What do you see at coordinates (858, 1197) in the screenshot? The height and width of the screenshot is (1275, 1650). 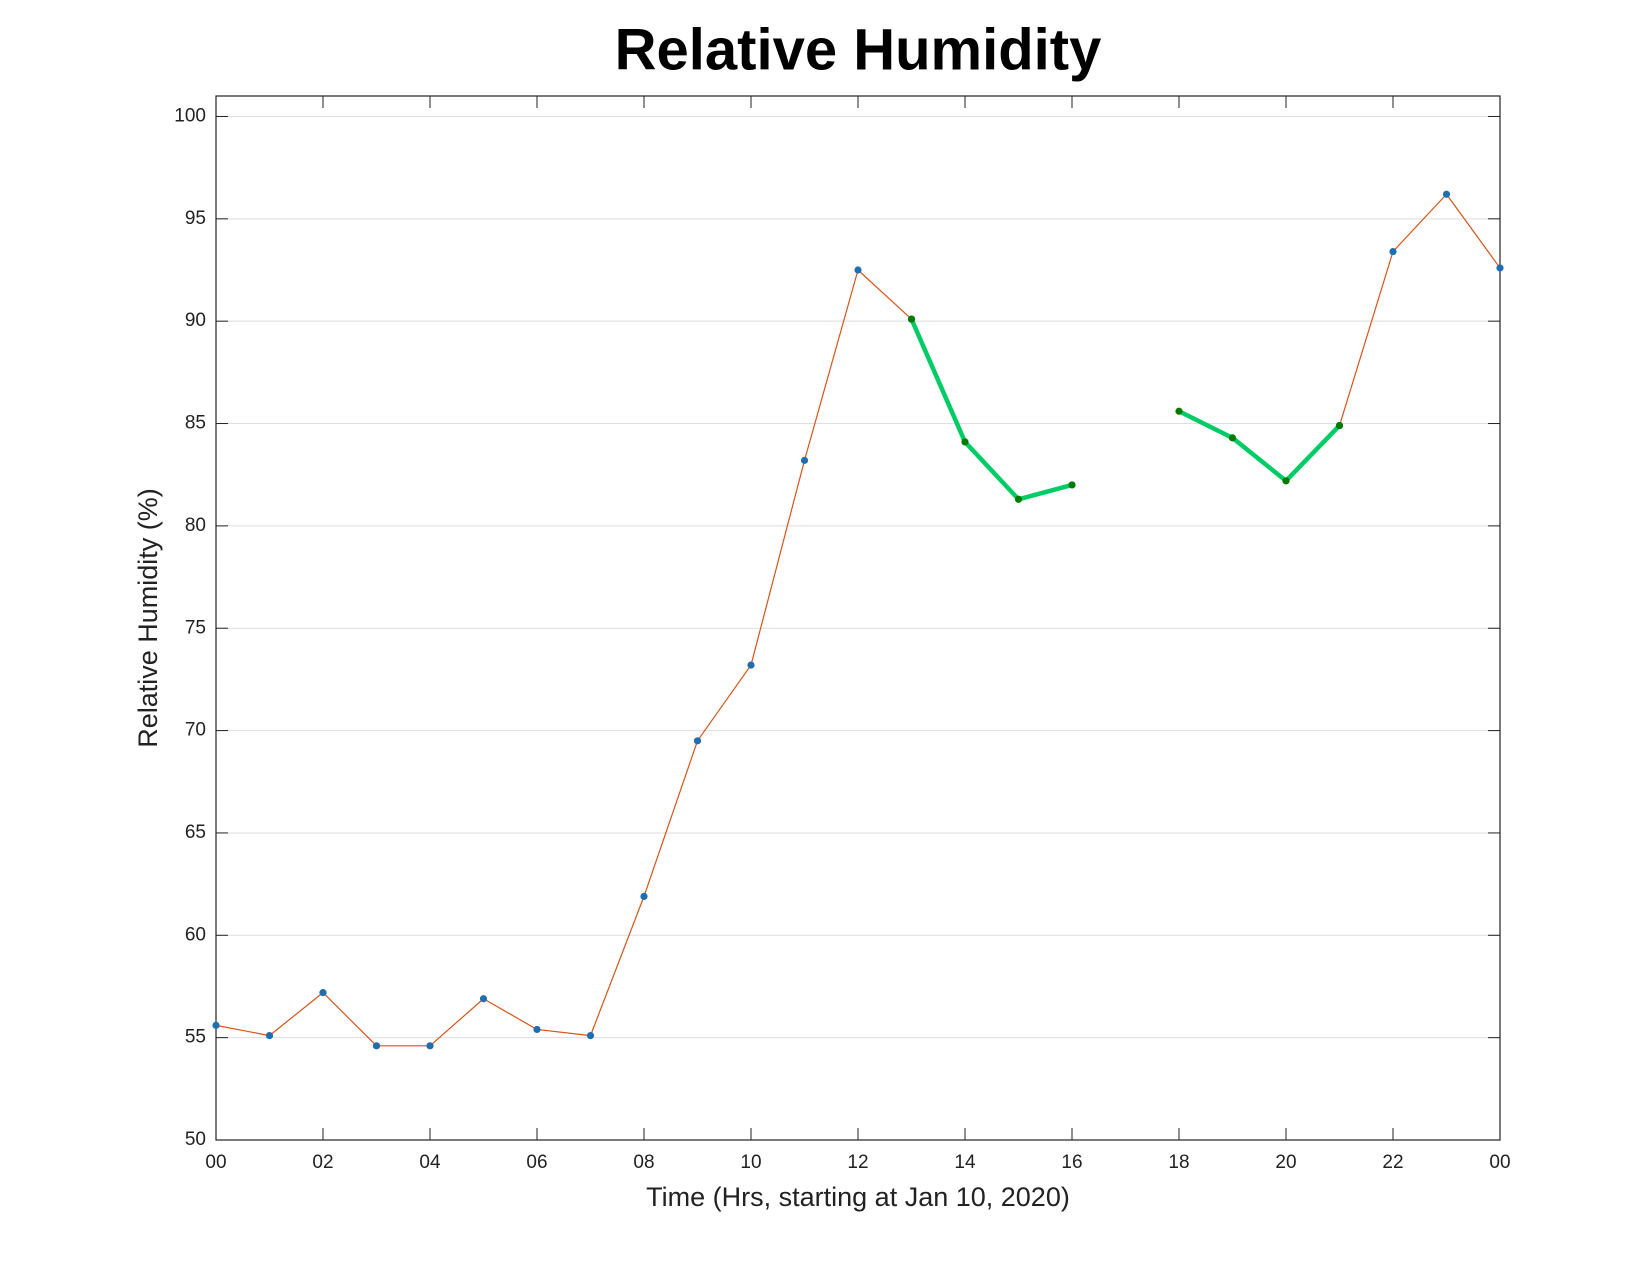 I see `x-axis-label: Time (Hrs, starting at Jan 10, 2020)` at bounding box center [858, 1197].